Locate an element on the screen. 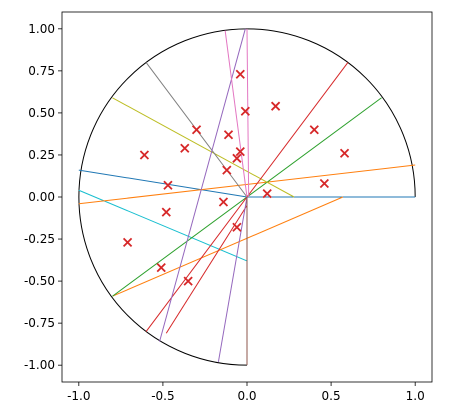 The height and width of the screenshot is (413, 449). x-tick-label: 0.5 is located at coordinates (331, 396).